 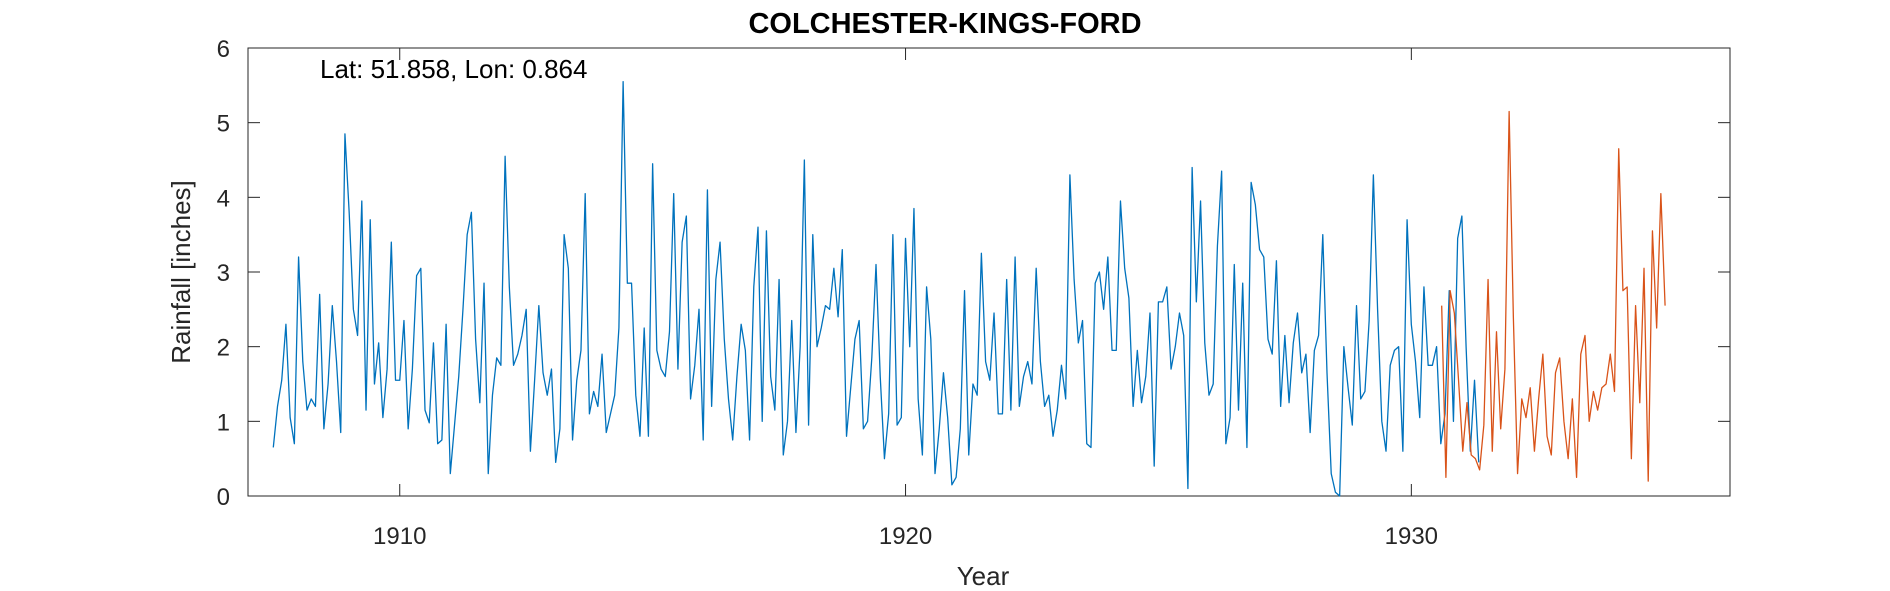 What do you see at coordinates (223, 49) in the screenshot?
I see `y-tick-label: 6` at bounding box center [223, 49].